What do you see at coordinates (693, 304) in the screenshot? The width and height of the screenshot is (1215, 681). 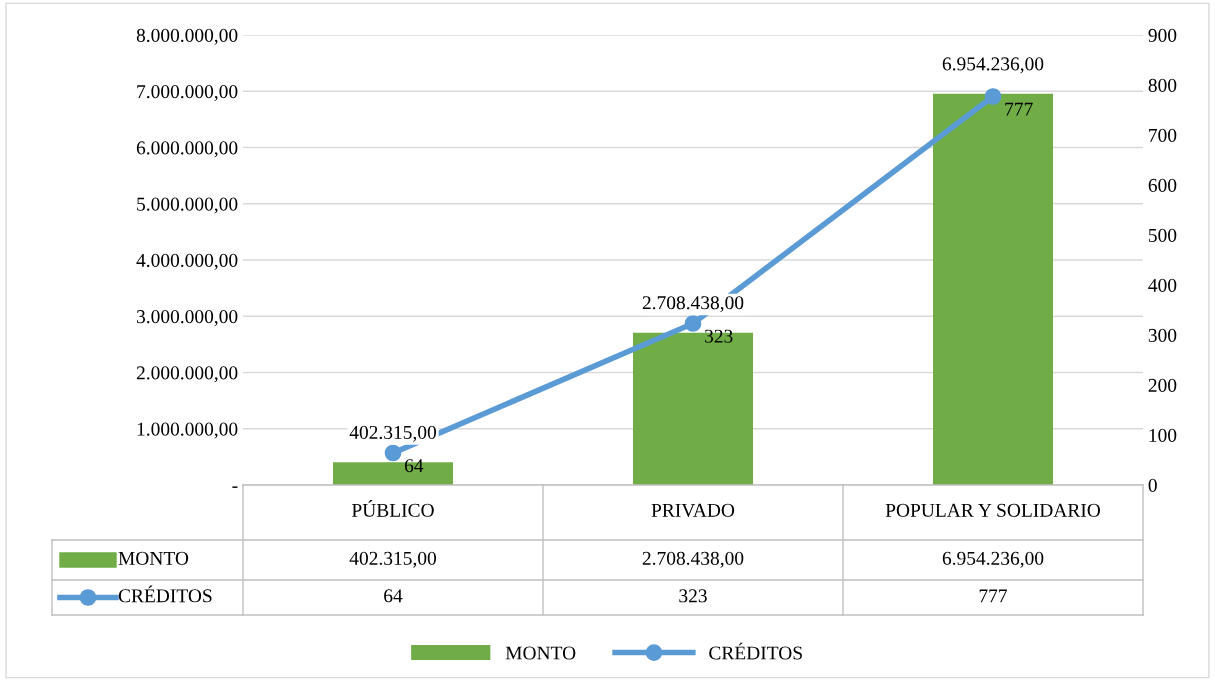 I see `text: 2.708.438,00` at bounding box center [693, 304].